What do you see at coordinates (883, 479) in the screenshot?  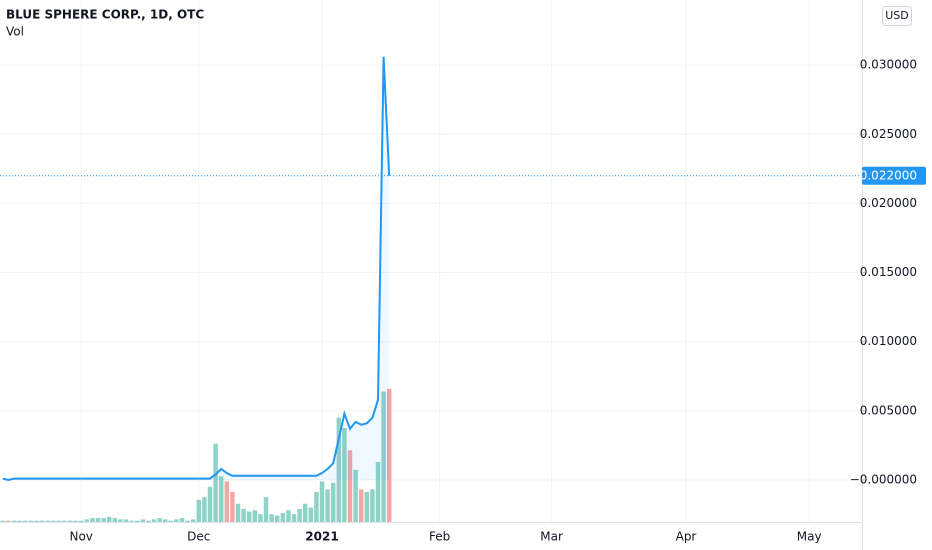 I see `y-tick-label: −0.000000` at bounding box center [883, 479].